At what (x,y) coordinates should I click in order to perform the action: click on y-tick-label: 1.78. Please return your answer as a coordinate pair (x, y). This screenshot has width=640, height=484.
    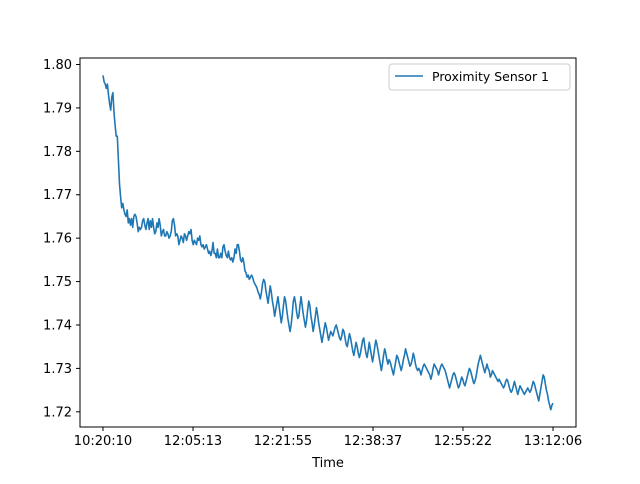
    Looking at the image, I should click on (57, 152).